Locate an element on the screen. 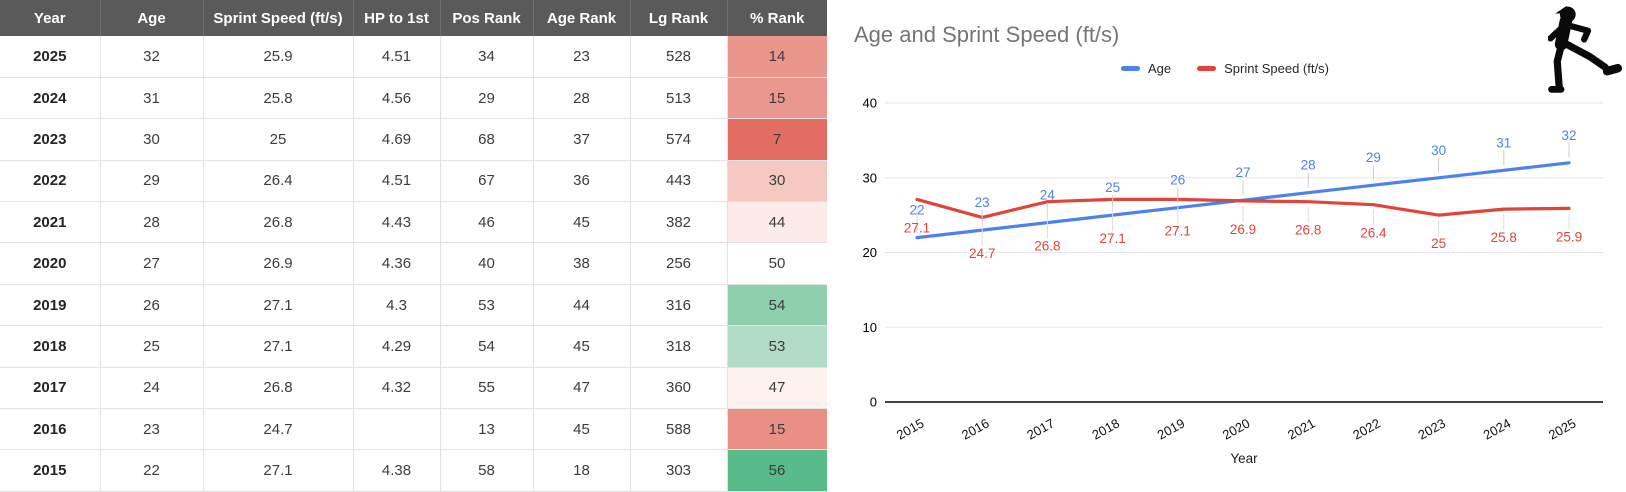  age-cell: 22 is located at coordinates (151, 470).